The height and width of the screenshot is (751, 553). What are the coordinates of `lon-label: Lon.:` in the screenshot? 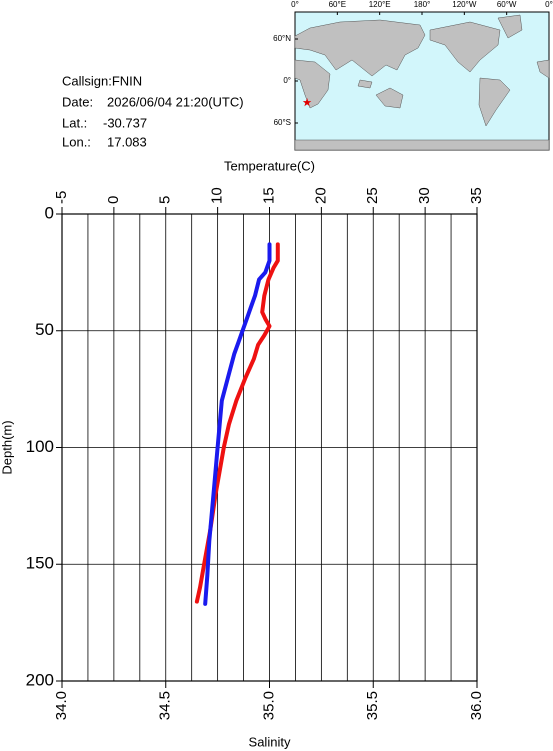 It's located at (76, 141).